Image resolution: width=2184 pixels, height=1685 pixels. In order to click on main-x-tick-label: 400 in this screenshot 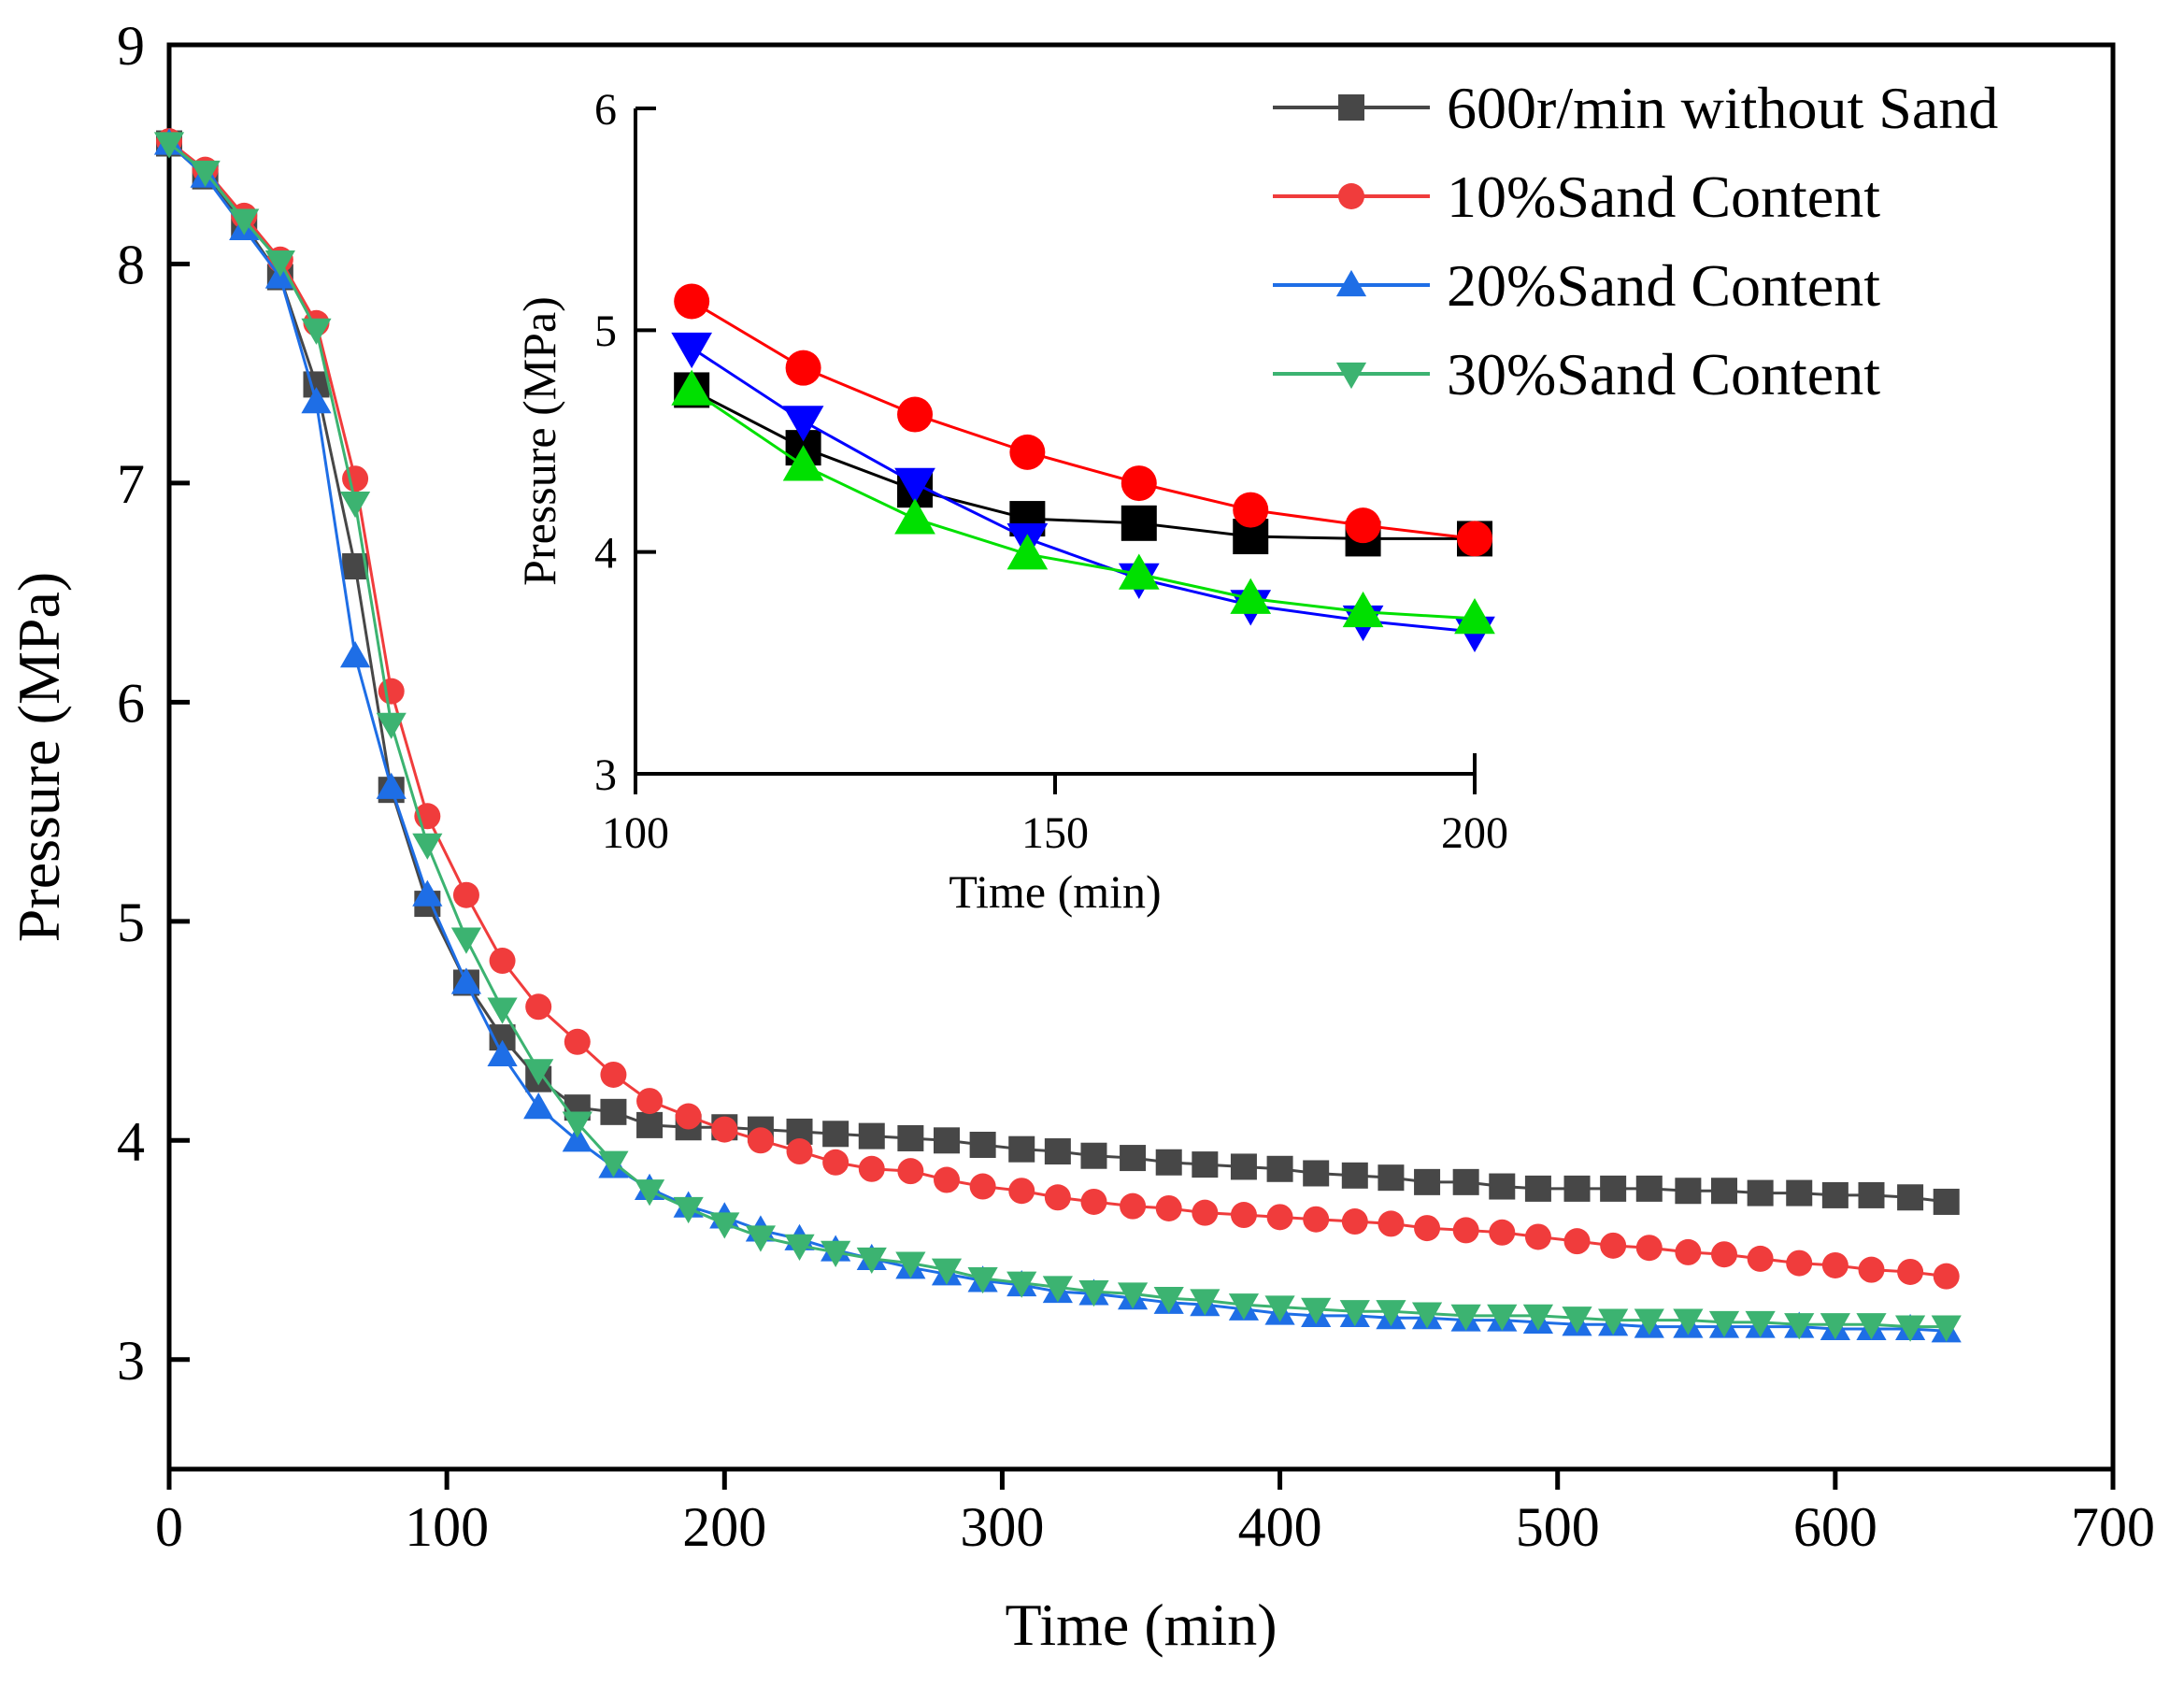, I will do `click(1280, 1527)`.